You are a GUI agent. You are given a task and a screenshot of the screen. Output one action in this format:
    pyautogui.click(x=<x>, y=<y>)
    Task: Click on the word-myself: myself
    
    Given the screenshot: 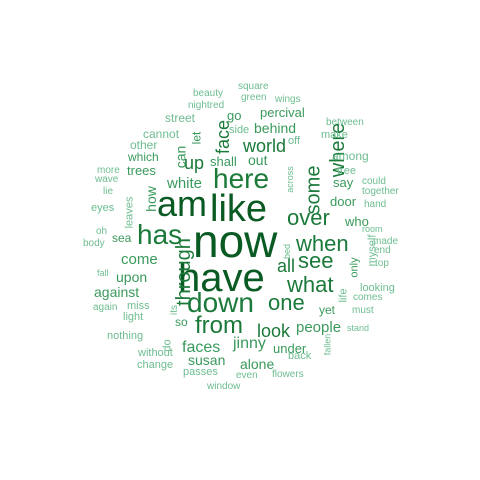 What is the action you would take?
    pyautogui.click(x=372, y=250)
    